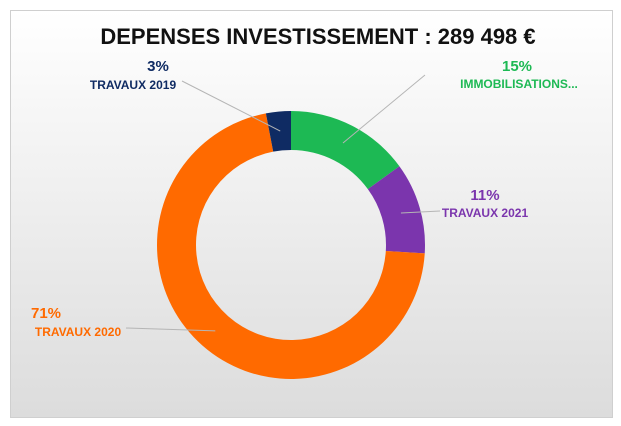 The height and width of the screenshot is (426, 621). Describe the element at coordinates (484, 195) in the screenshot. I see `value-label: 11%` at that location.